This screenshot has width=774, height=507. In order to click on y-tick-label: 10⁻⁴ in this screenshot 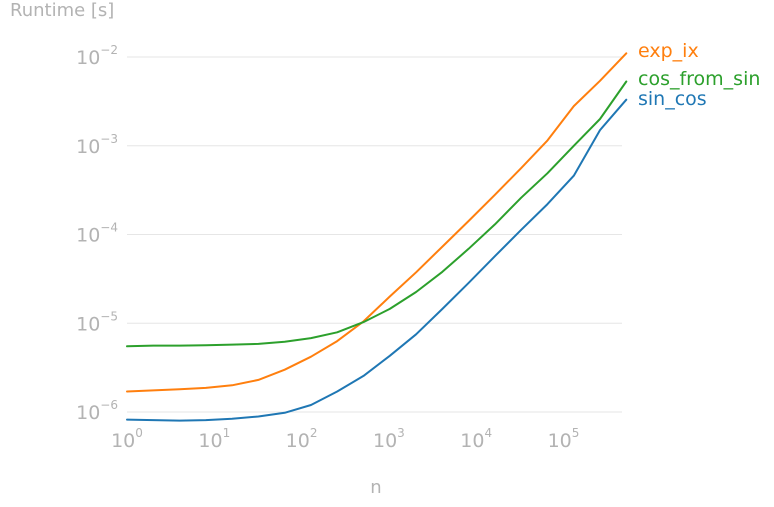, I will do `click(97, 234)`.